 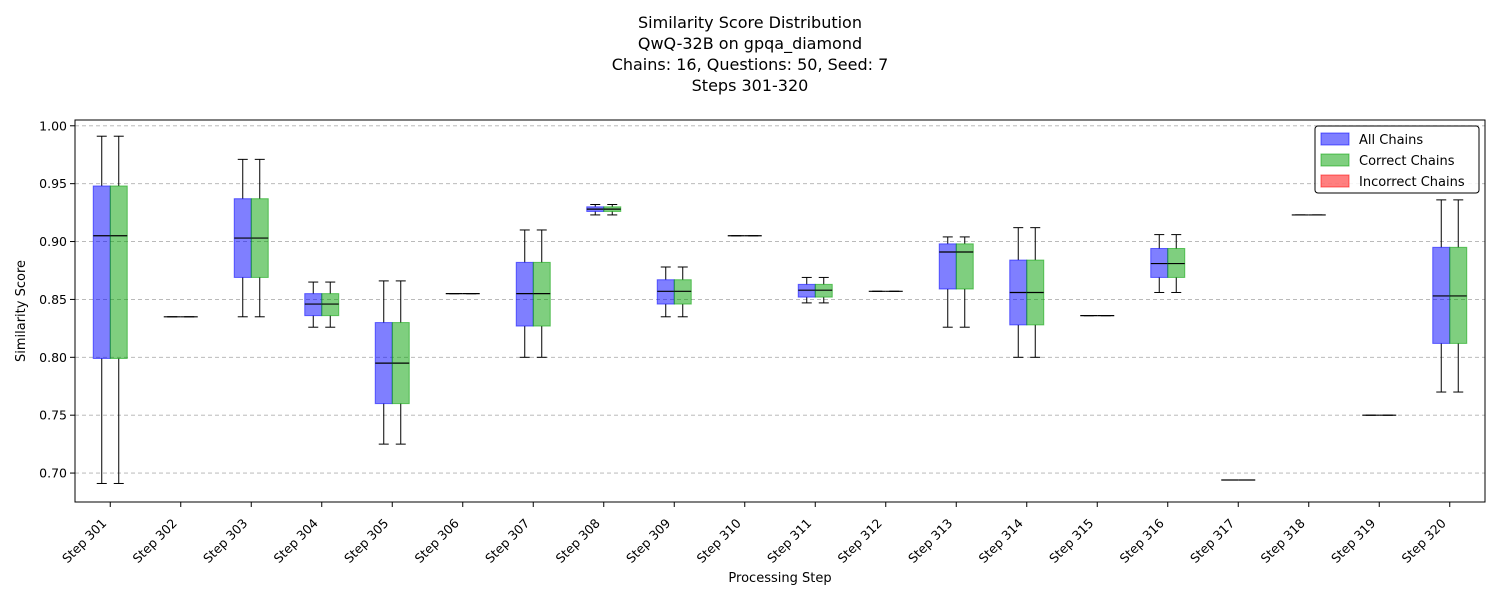 What do you see at coordinates (1141, 540) in the screenshot?
I see `x-tick-label: Step 316` at bounding box center [1141, 540].